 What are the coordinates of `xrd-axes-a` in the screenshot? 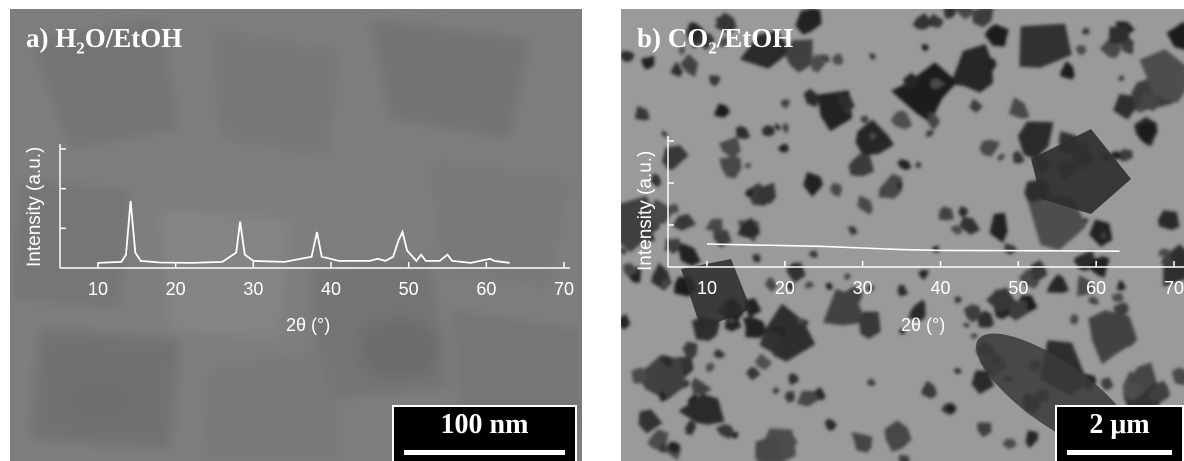 It's located at (314, 206).